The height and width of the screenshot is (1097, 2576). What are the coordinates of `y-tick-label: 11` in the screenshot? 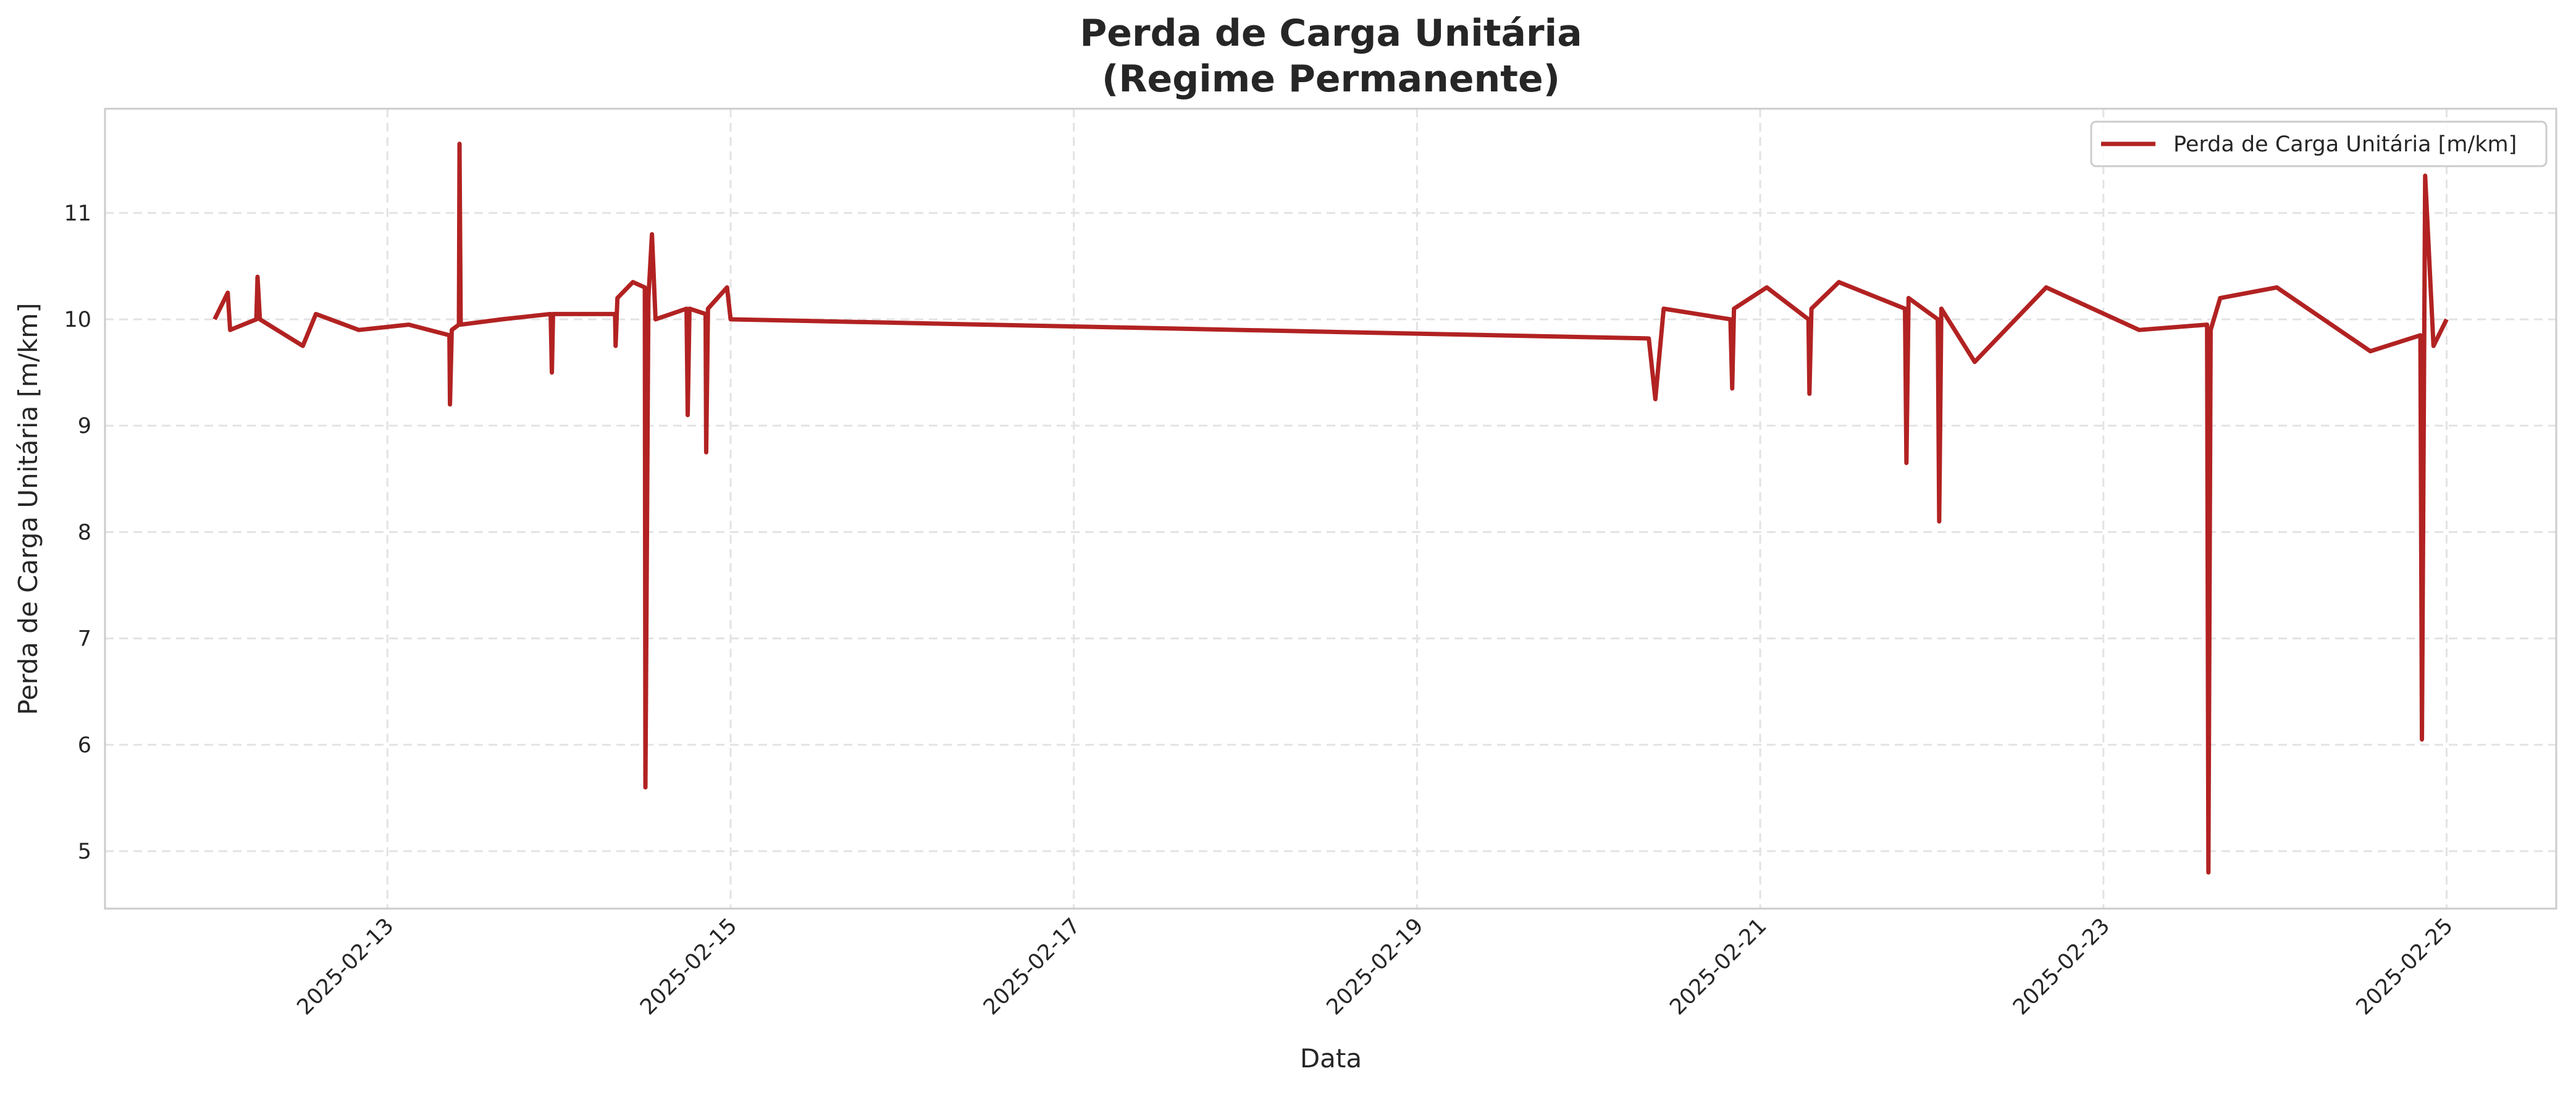 It's located at (77, 214).